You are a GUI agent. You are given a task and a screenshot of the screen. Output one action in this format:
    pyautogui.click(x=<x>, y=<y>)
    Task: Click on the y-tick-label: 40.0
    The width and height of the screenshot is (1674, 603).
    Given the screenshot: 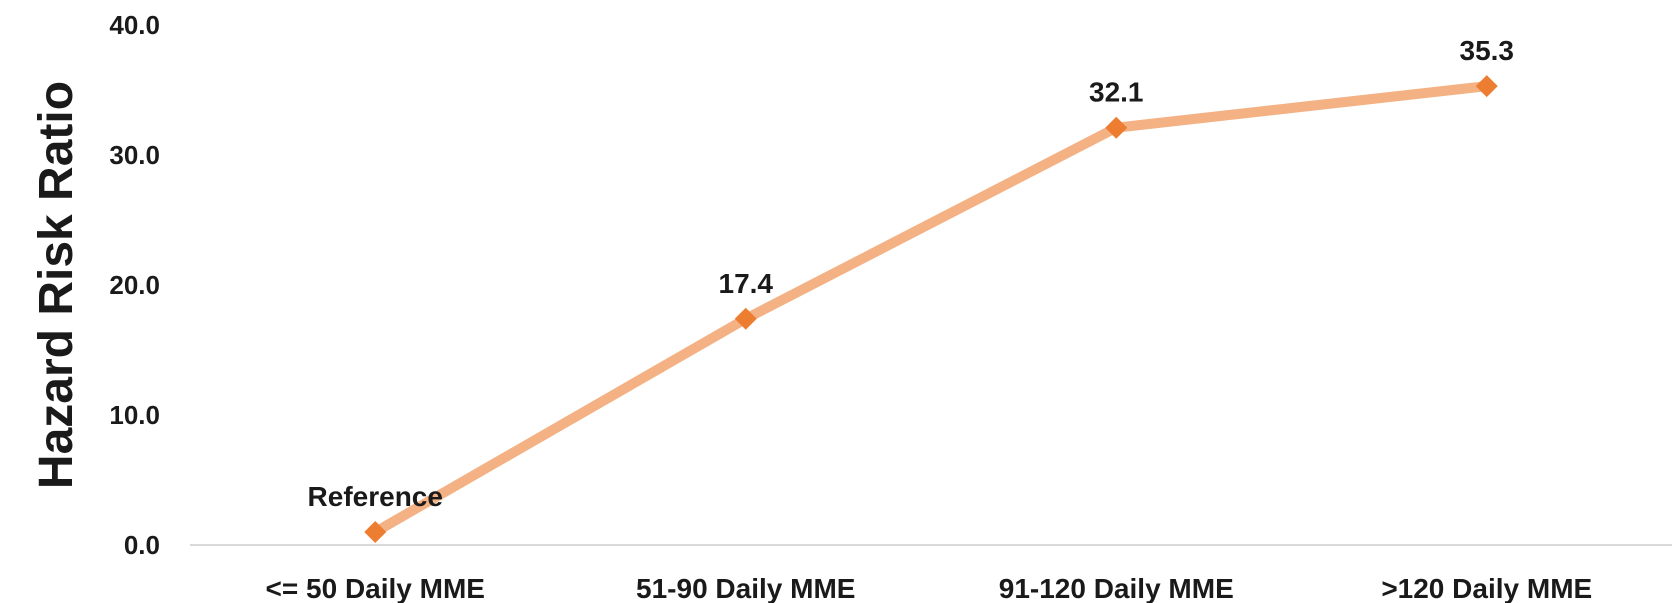 What is the action you would take?
    pyautogui.click(x=134, y=25)
    